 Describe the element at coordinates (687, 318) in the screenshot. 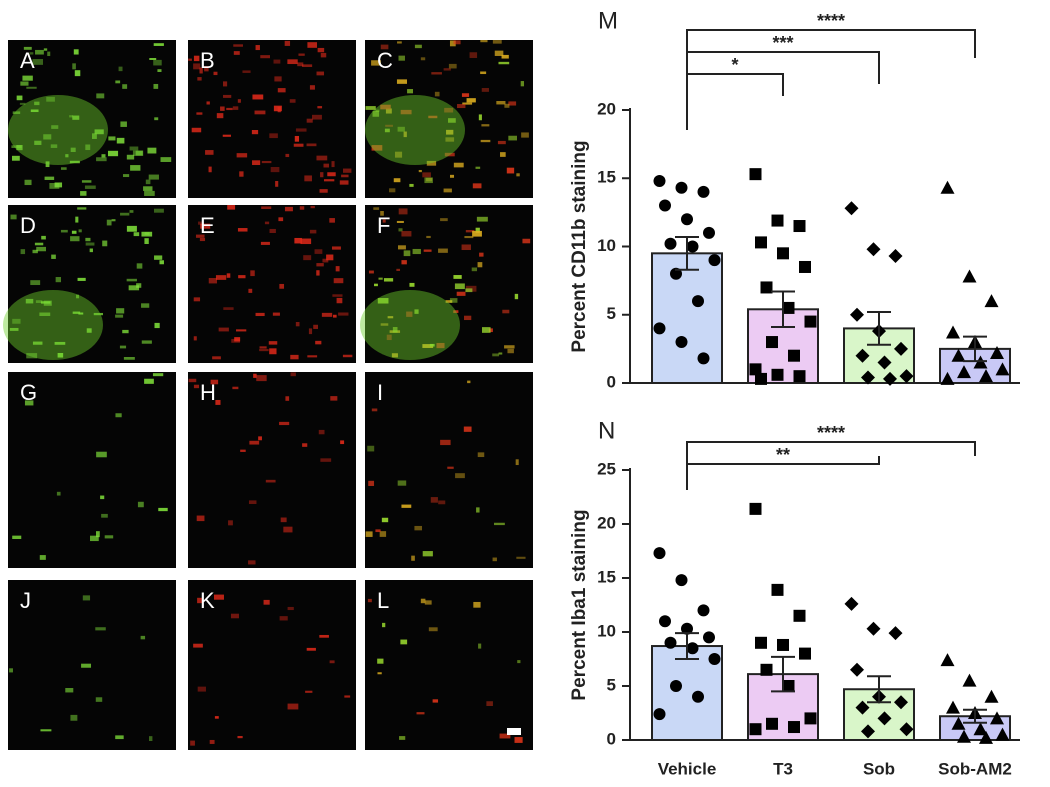

I see `bar` at that location.